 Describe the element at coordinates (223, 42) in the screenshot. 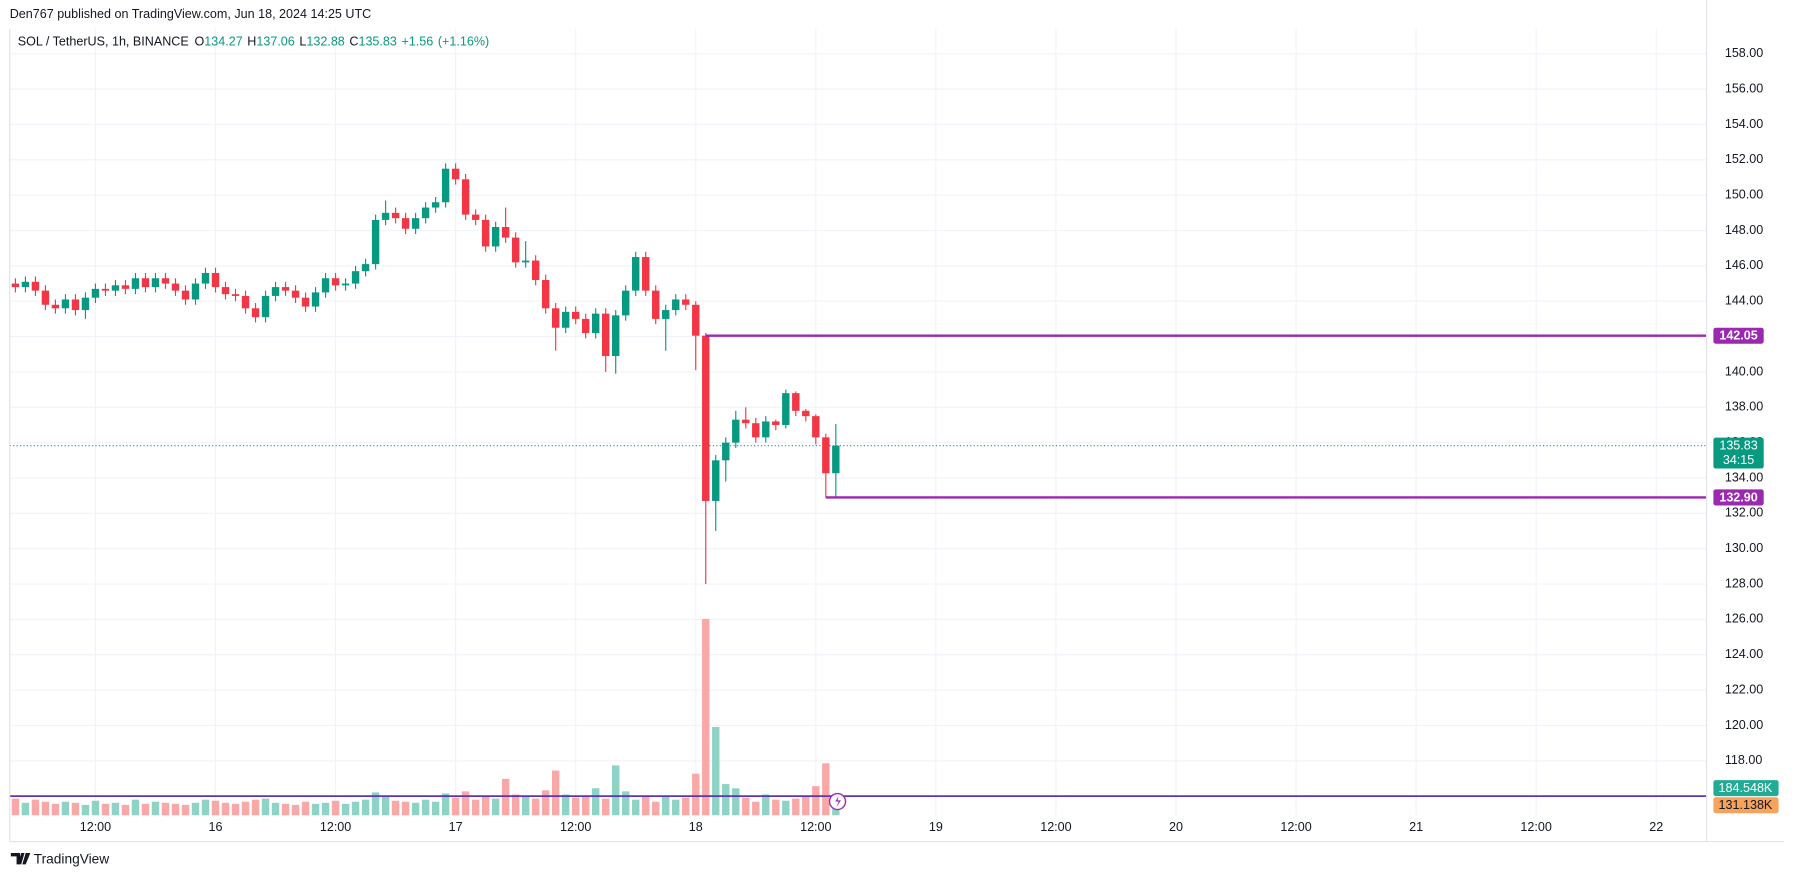

I see `legend-value: 134.27` at that location.